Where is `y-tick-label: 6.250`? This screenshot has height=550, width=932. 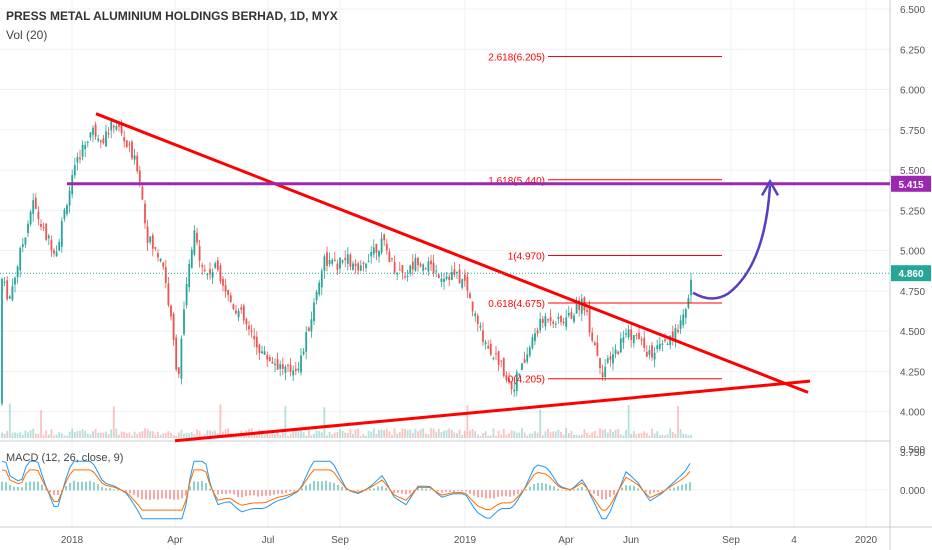 y-tick-label: 6.250 is located at coordinates (912, 50).